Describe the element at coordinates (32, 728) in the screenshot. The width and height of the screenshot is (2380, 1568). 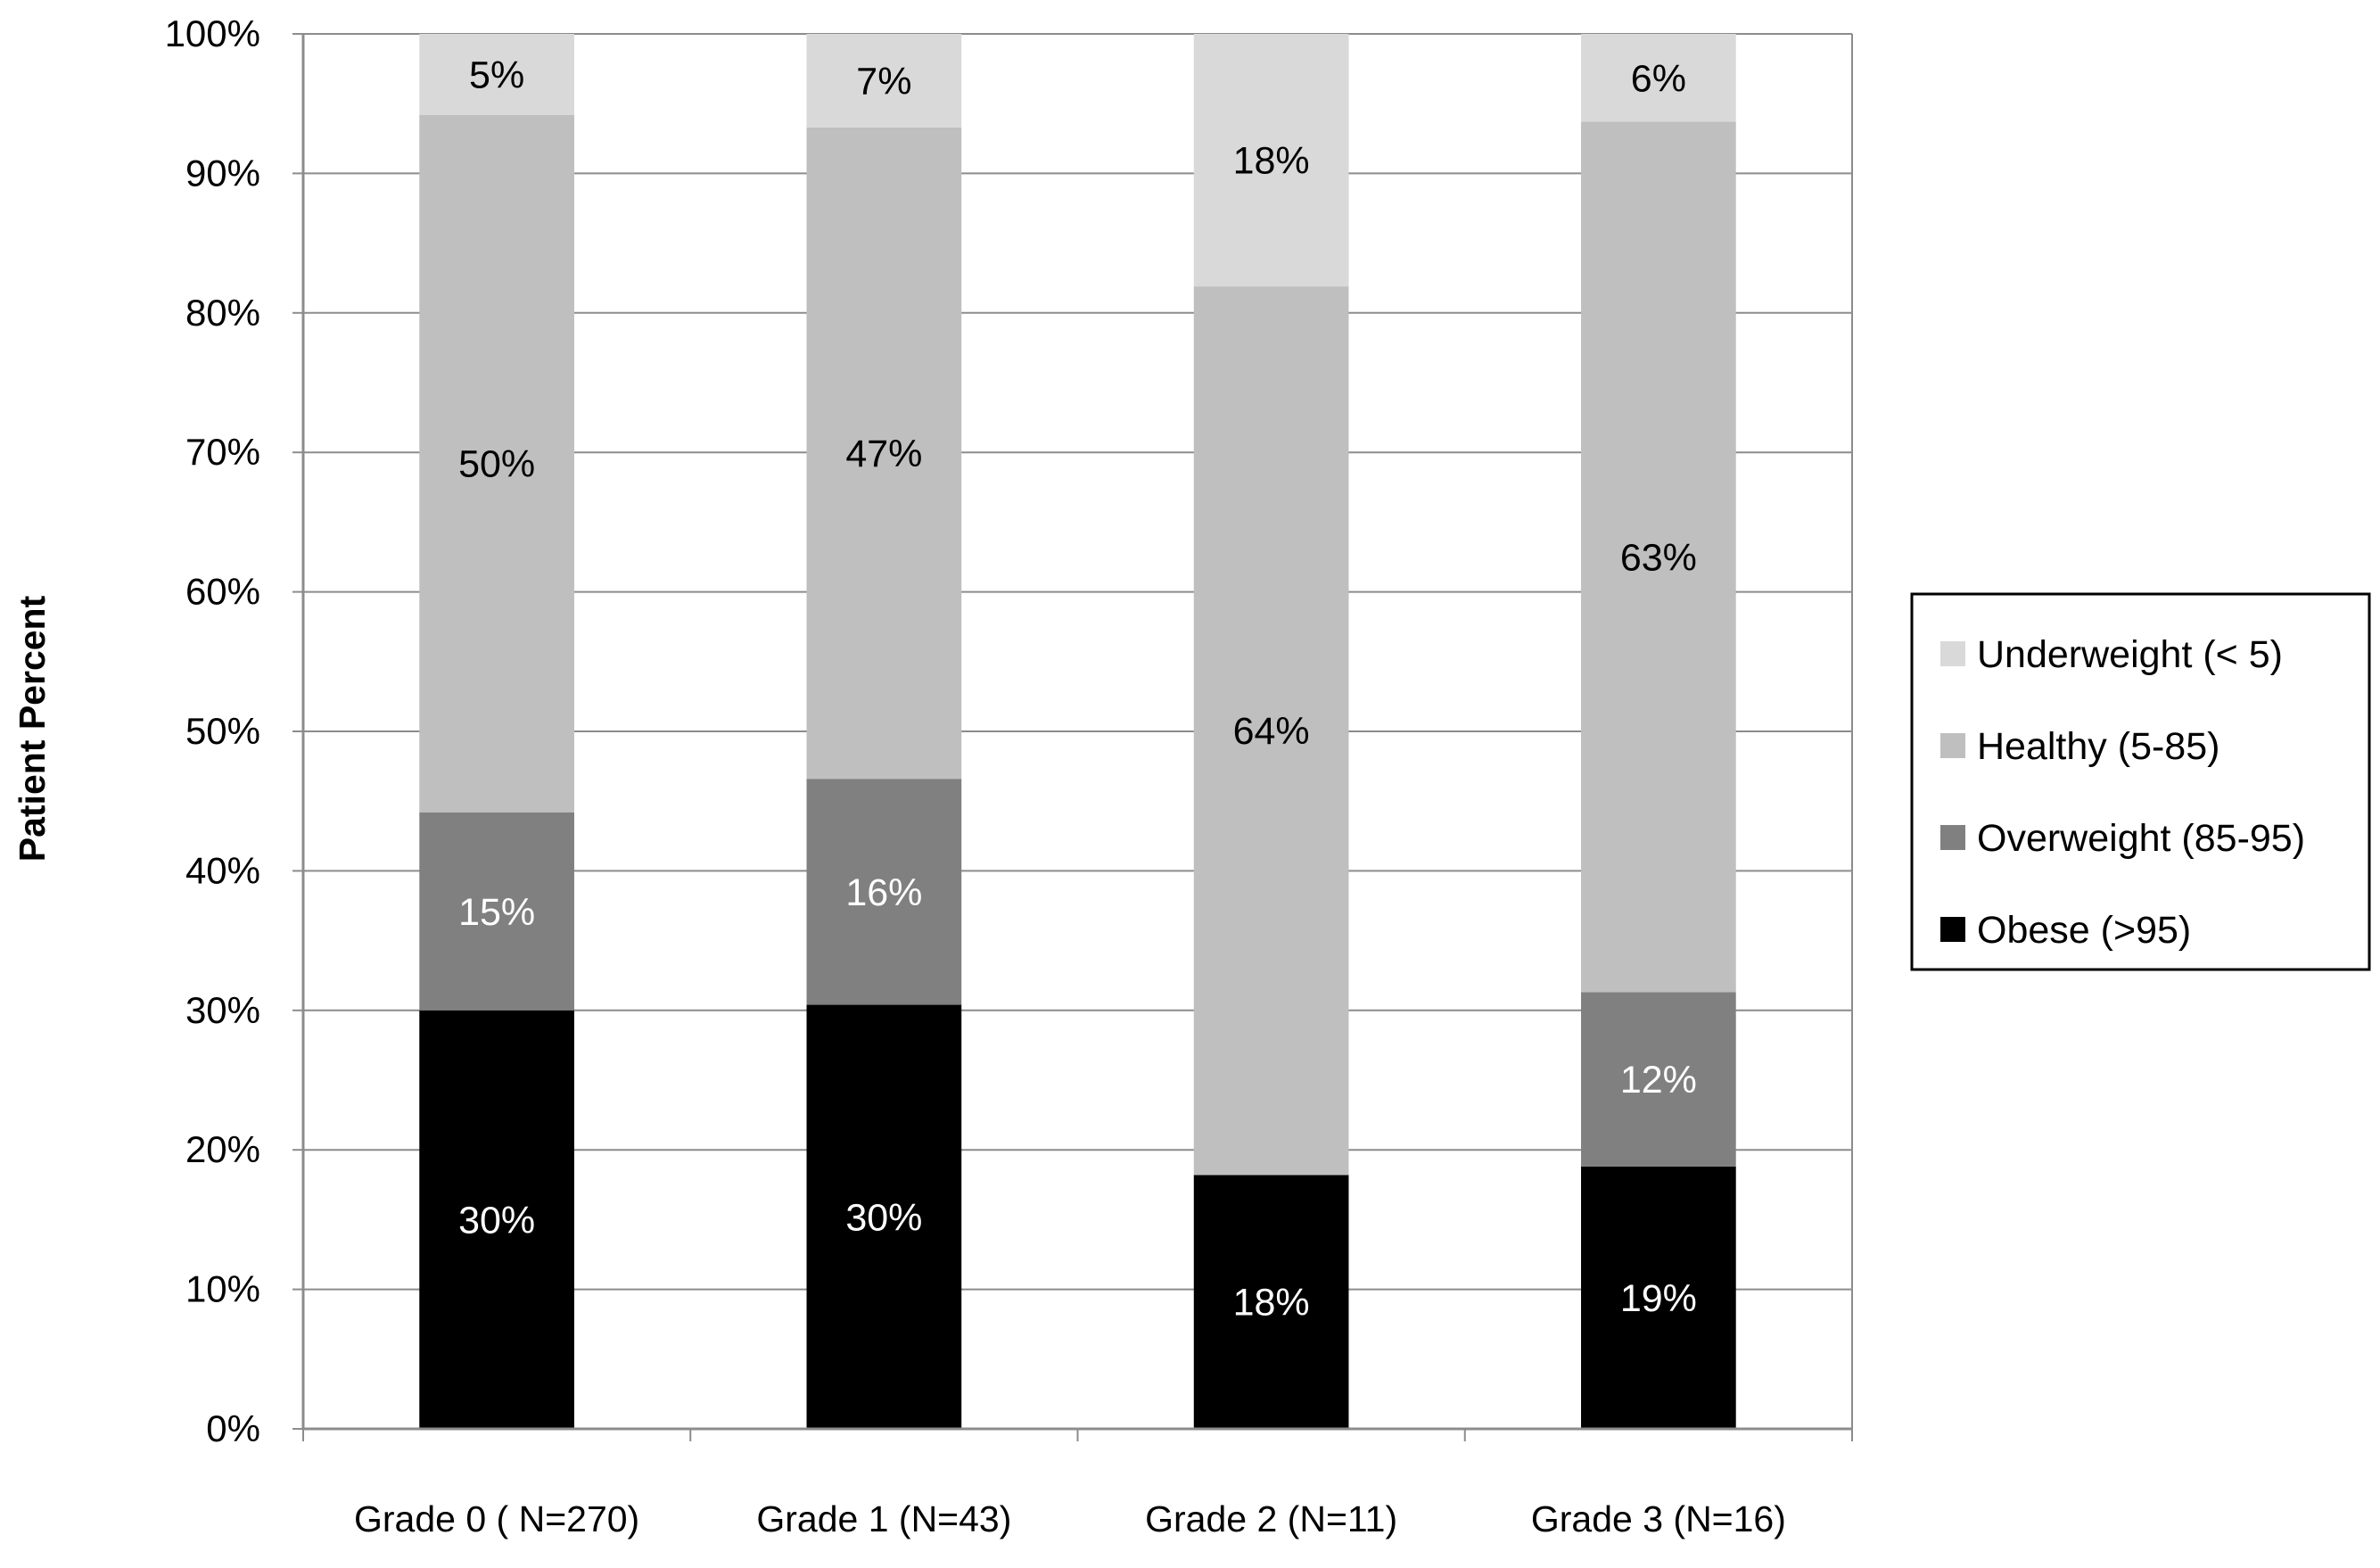
I see `y-axis-title: Patient Percent` at that location.